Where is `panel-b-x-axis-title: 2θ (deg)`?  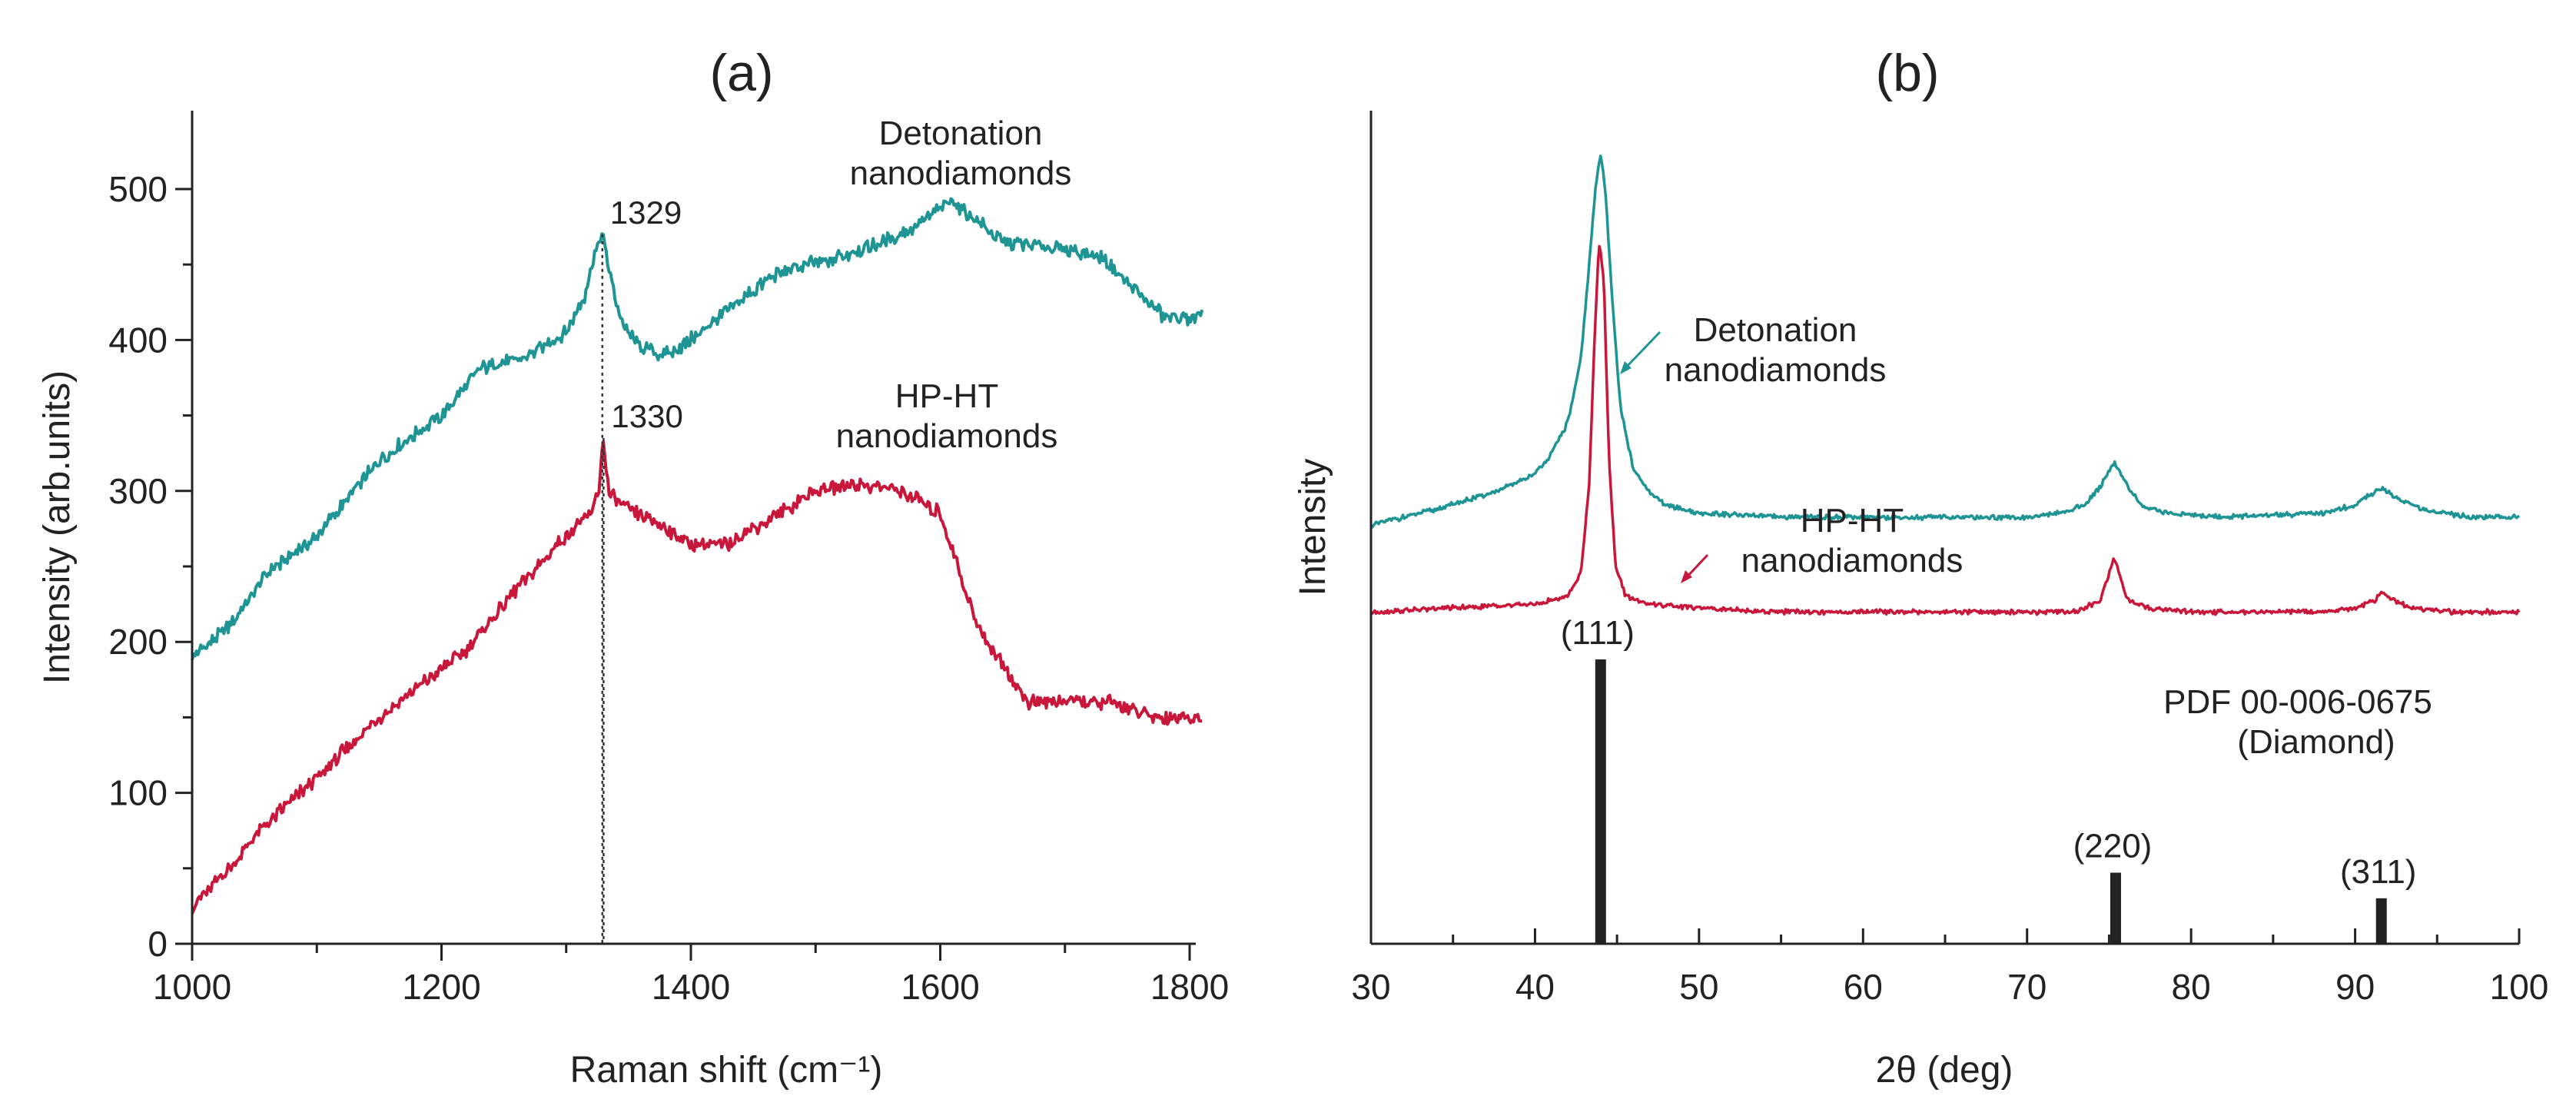
panel-b-x-axis-title: 2θ (deg) is located at coordinates (1944, 1070).